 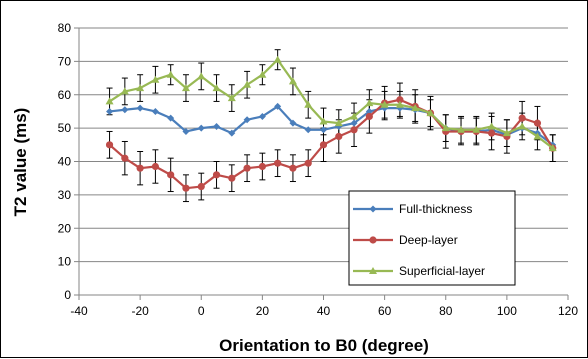 I want to click on x-axis-title: Orientation to B0 (degree), so click(x=324, y=345).